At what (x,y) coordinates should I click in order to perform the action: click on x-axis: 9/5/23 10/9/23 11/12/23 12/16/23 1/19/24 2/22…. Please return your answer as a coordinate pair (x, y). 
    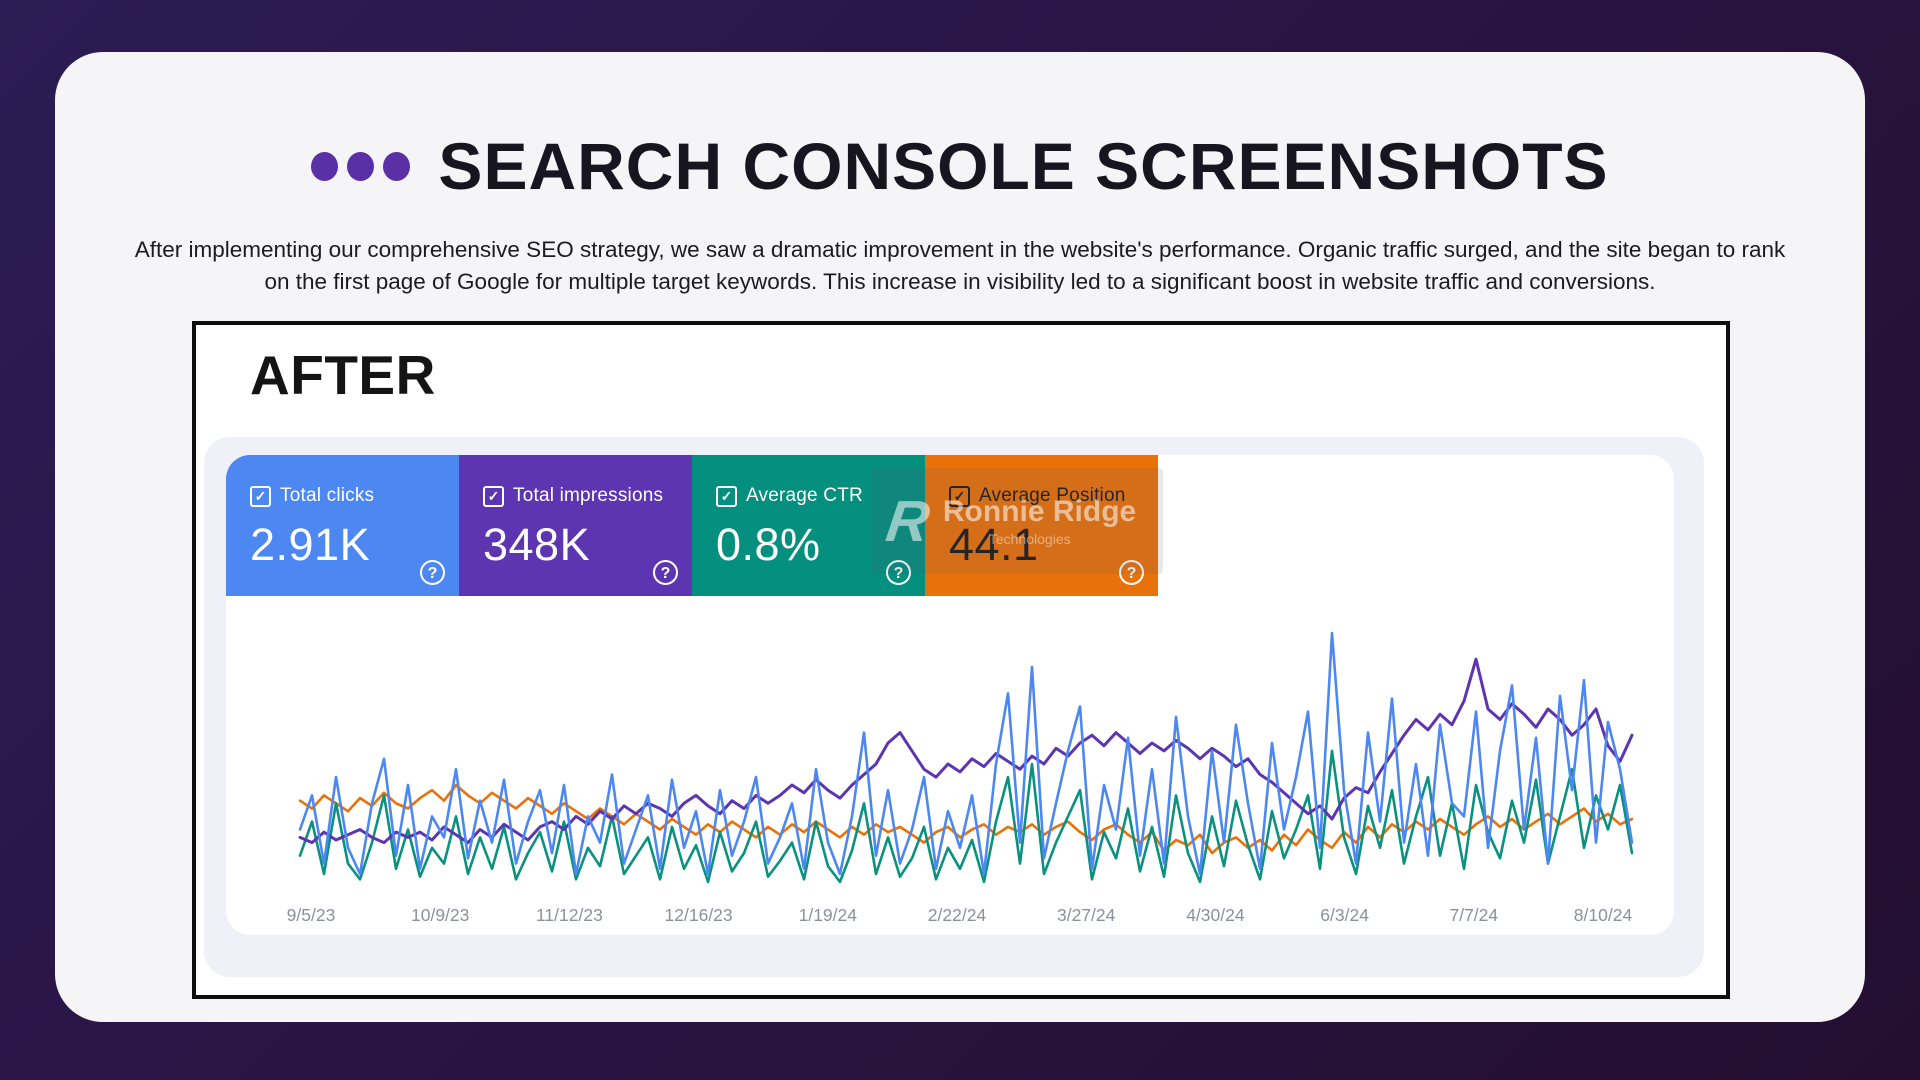
    Looking at the image, I should click on (951, 916).